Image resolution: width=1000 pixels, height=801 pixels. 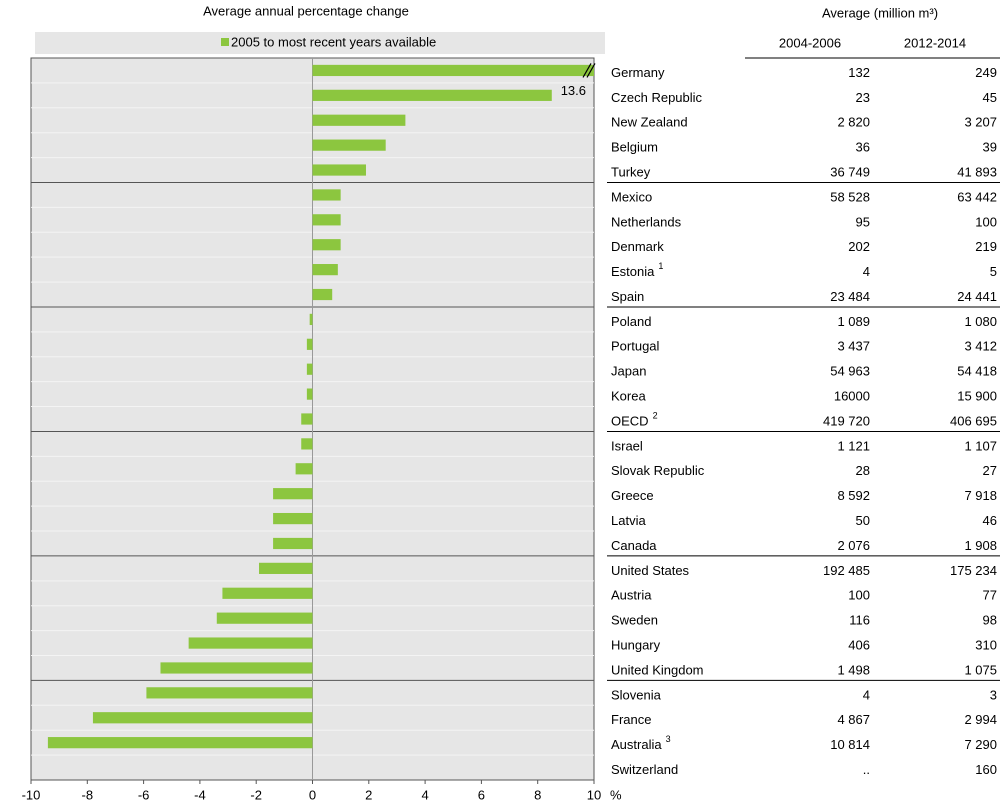 I want to click on x-tick-label: 0, so click(x=312, y=794).